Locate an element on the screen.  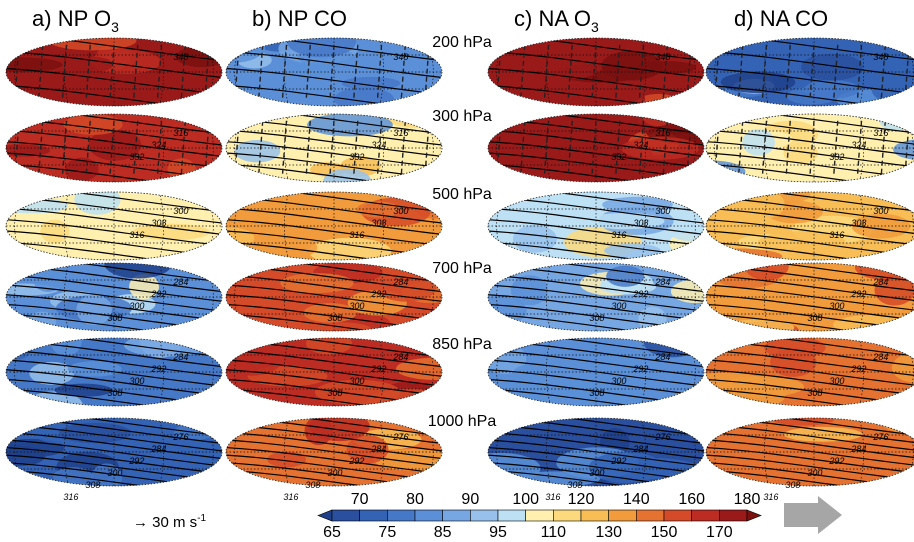
wind-reference: → 30 m s-1 is located at coordinates (170, 522).